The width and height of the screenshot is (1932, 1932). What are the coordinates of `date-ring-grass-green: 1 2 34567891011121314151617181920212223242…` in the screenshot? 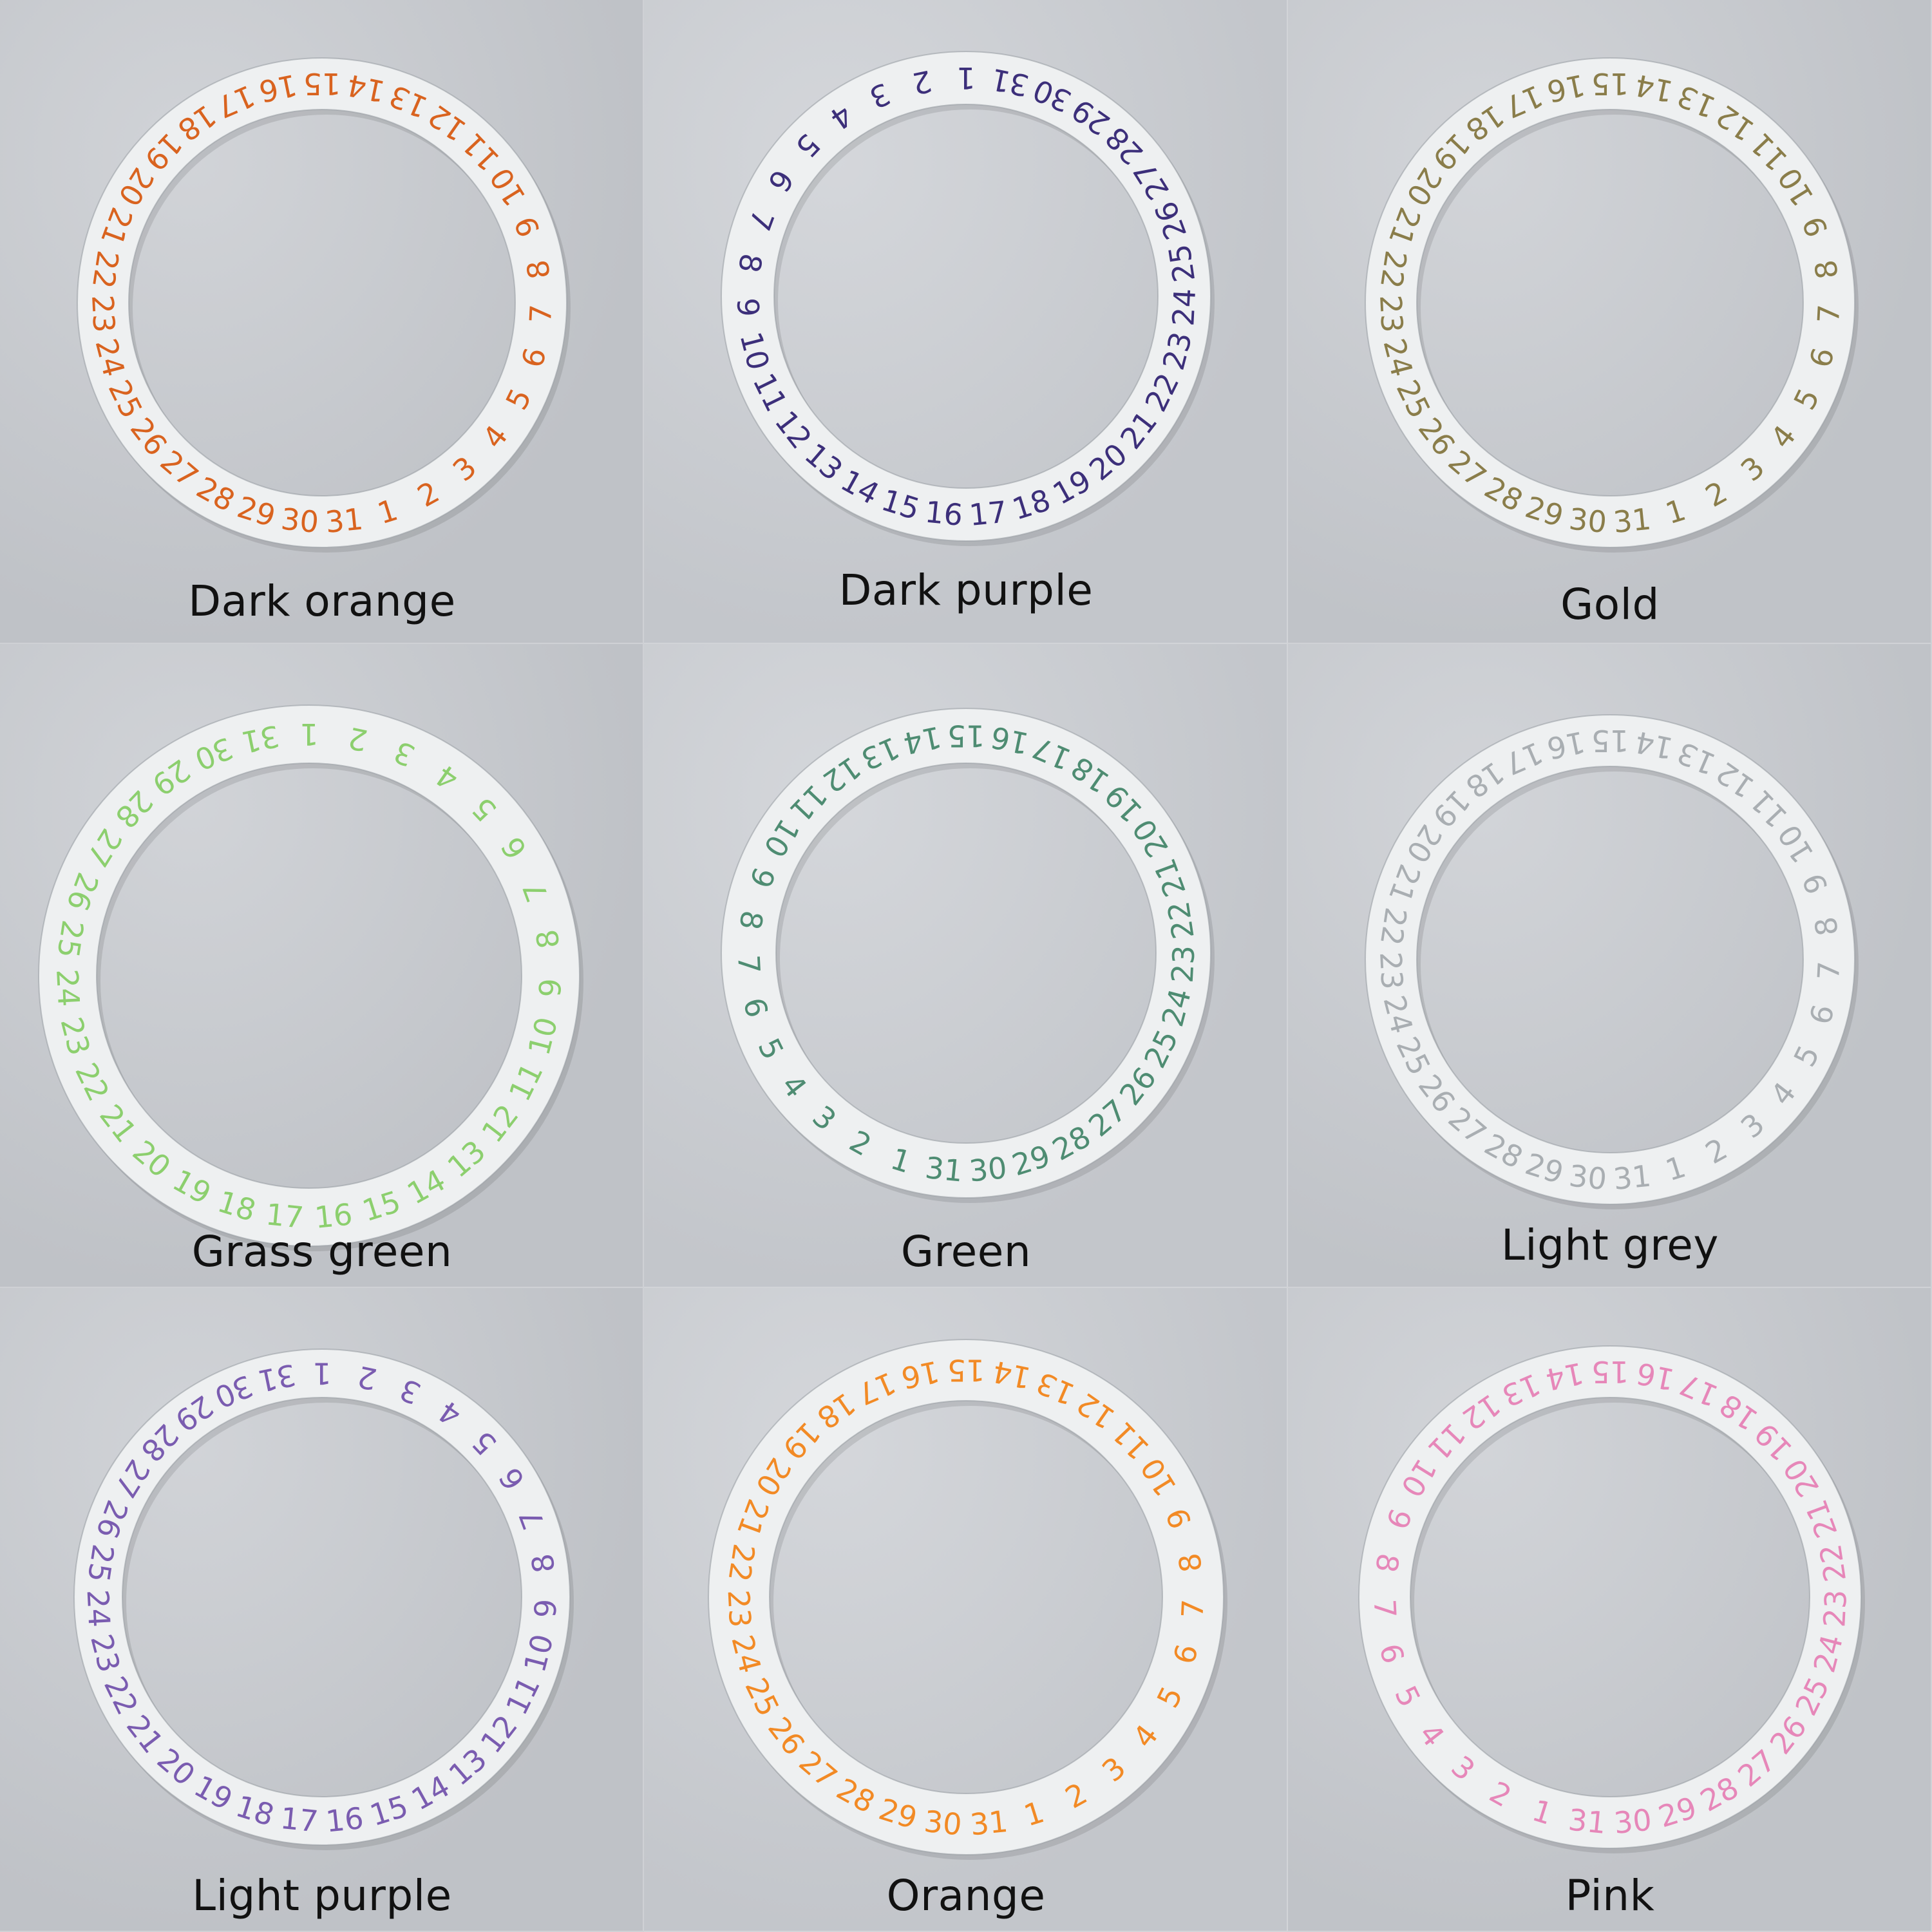 It's located at (310, 978).